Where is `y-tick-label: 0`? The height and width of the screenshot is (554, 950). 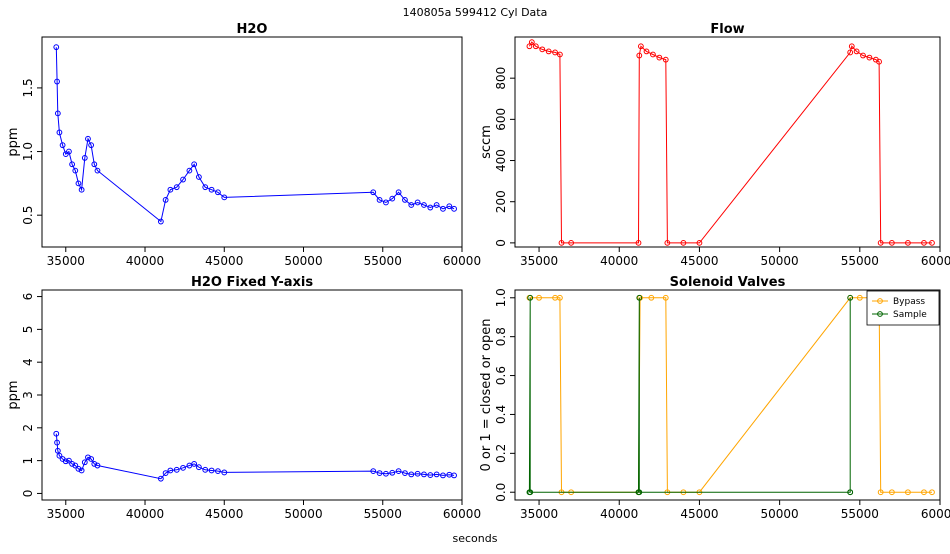
y-tick-label: 0 is located at coordinates (501, 243).